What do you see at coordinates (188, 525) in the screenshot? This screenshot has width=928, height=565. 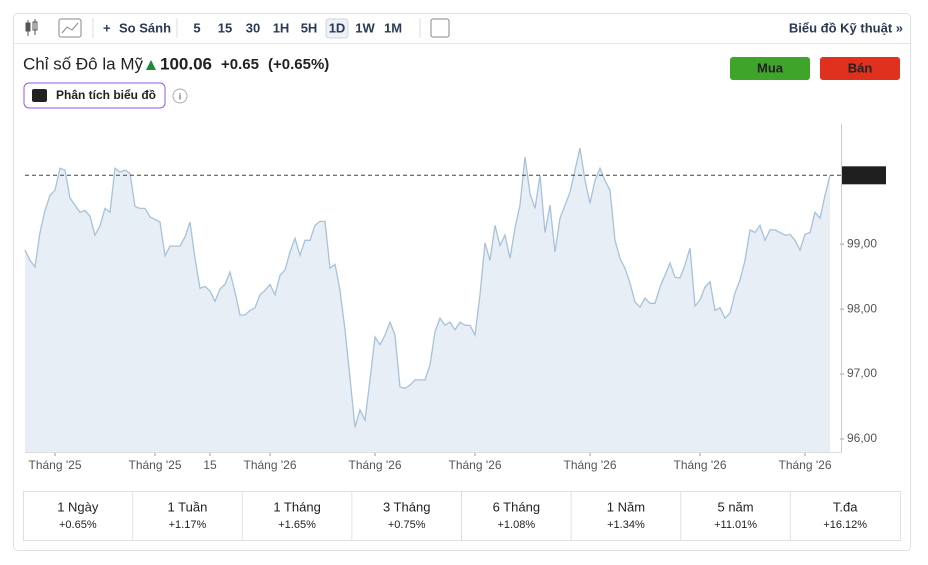 I see `performance-change: +1.17%` at bounding box center [188, 525].